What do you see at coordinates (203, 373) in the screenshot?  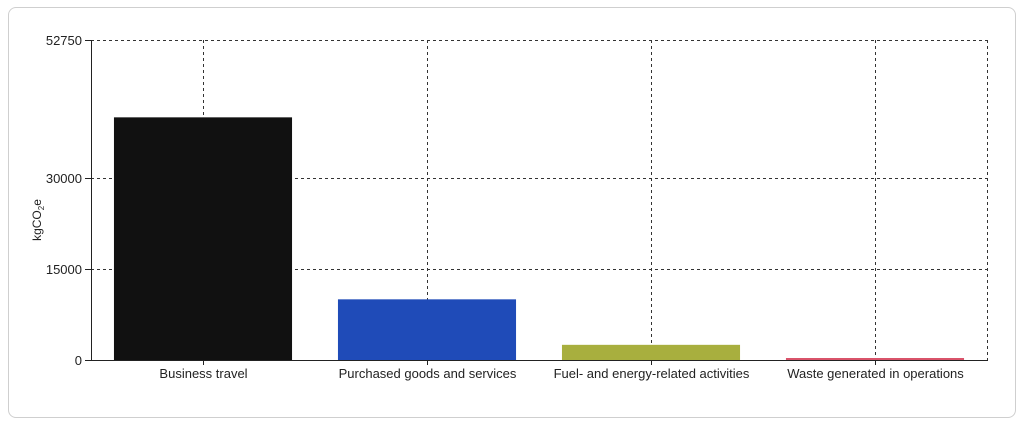 I see `x-tick-label: Business travel` at bounding box center [203, 373].